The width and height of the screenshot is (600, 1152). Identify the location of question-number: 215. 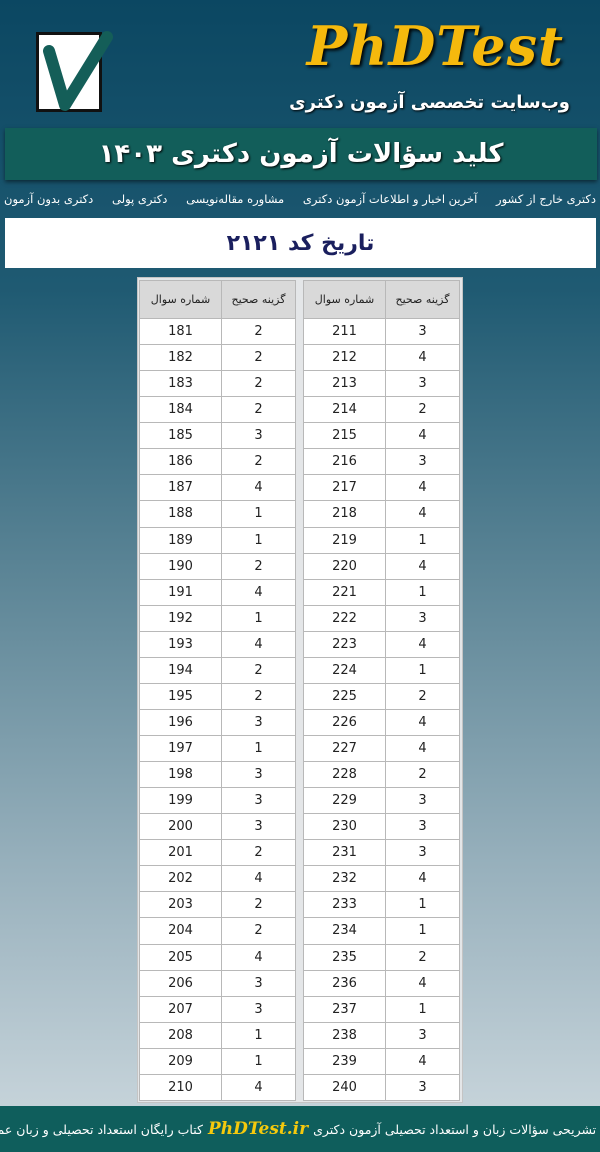
(344, 436).